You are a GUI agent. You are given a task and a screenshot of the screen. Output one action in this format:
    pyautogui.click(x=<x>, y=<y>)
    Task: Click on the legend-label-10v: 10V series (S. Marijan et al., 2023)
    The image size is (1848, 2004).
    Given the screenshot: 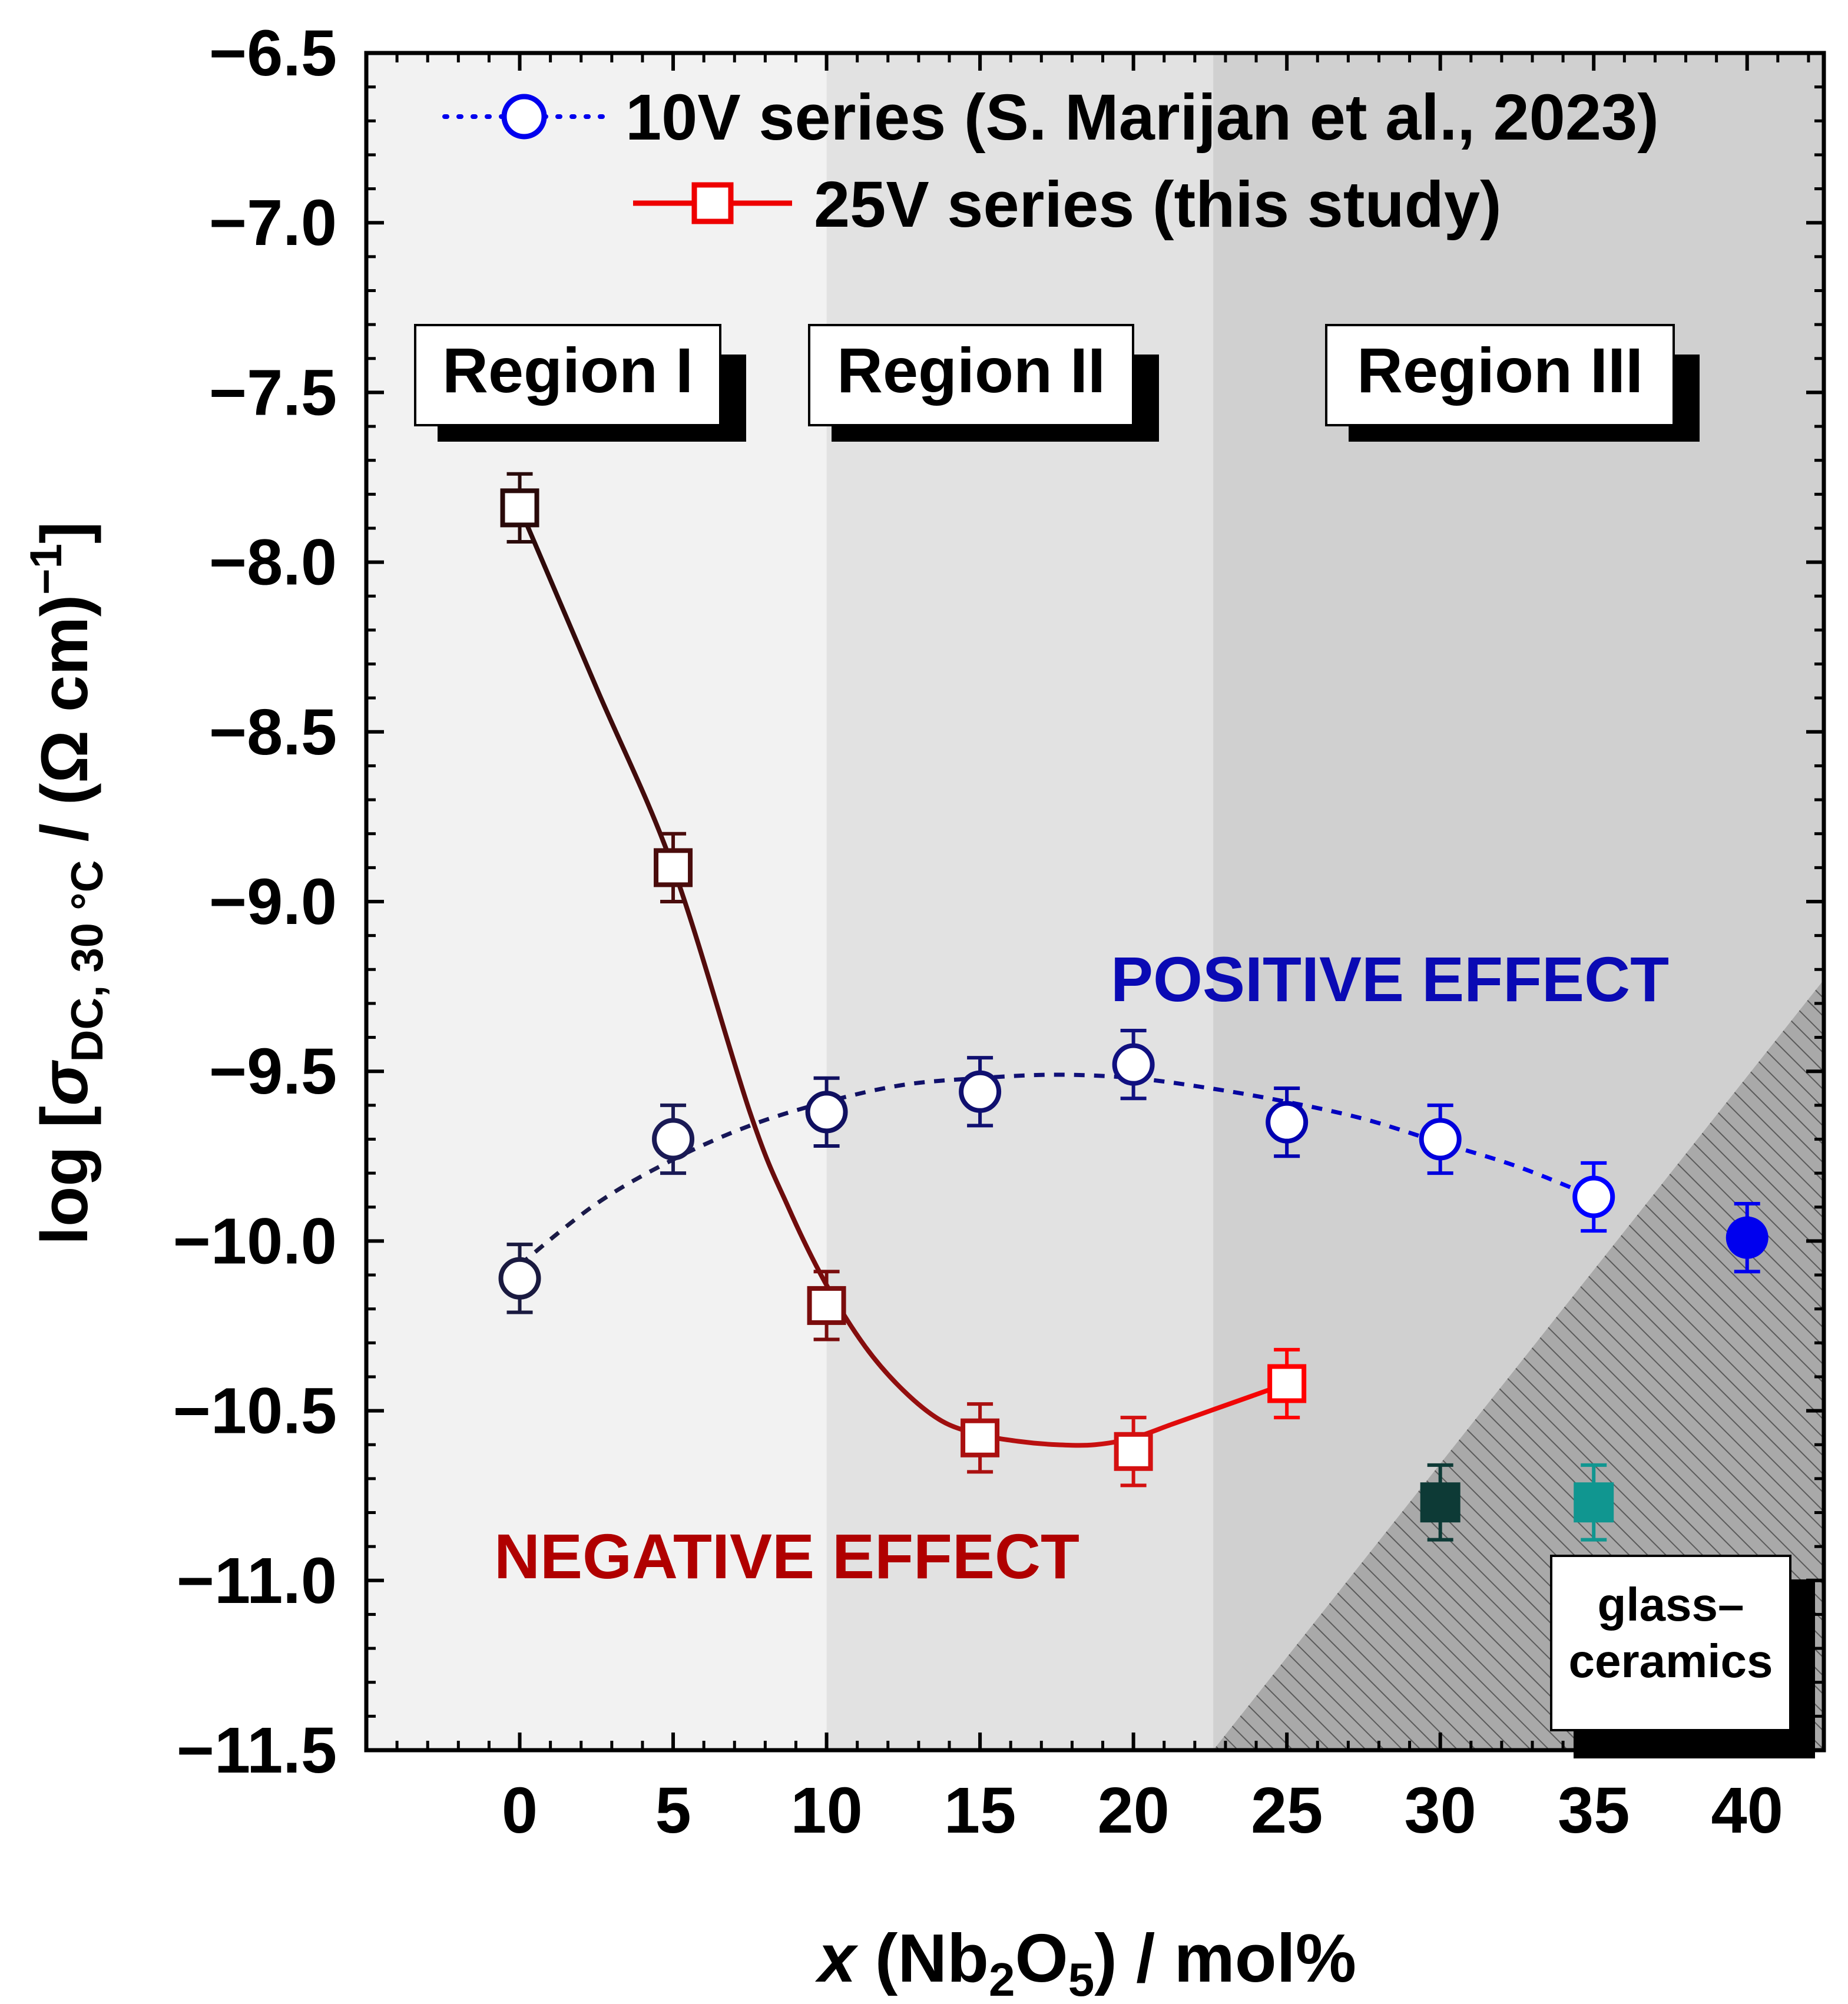 What is the action you would take?
    pyautogui.click(x=1142, y=117)
    